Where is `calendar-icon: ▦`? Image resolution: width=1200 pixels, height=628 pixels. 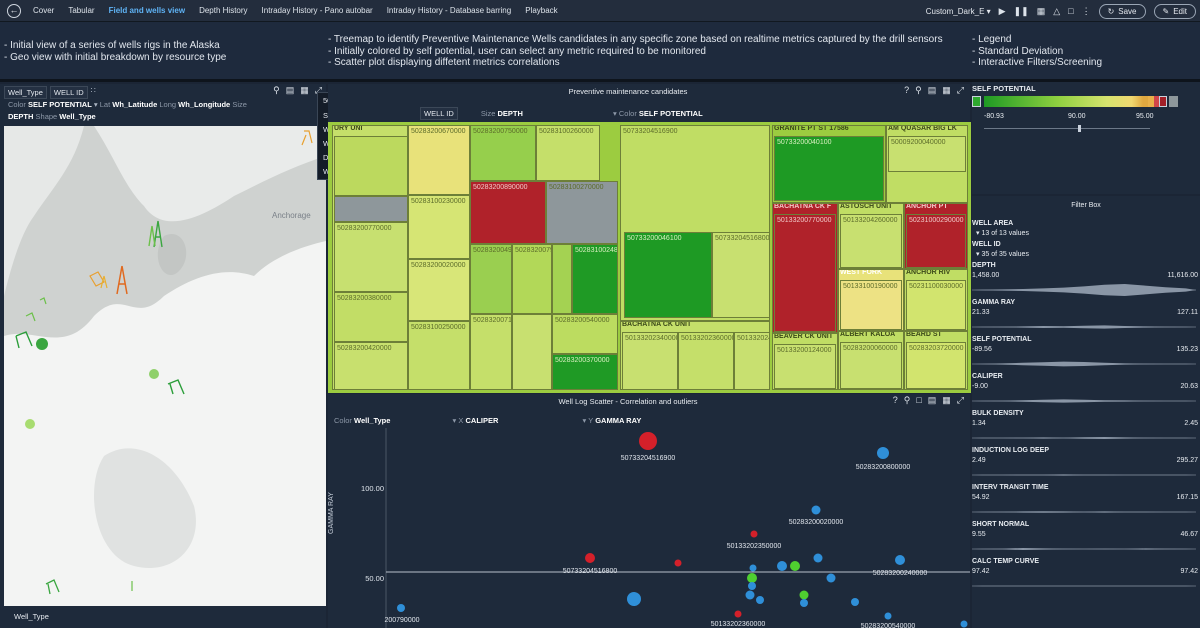
calendar-icon: ▦ is located at coordinates (1041, 10).